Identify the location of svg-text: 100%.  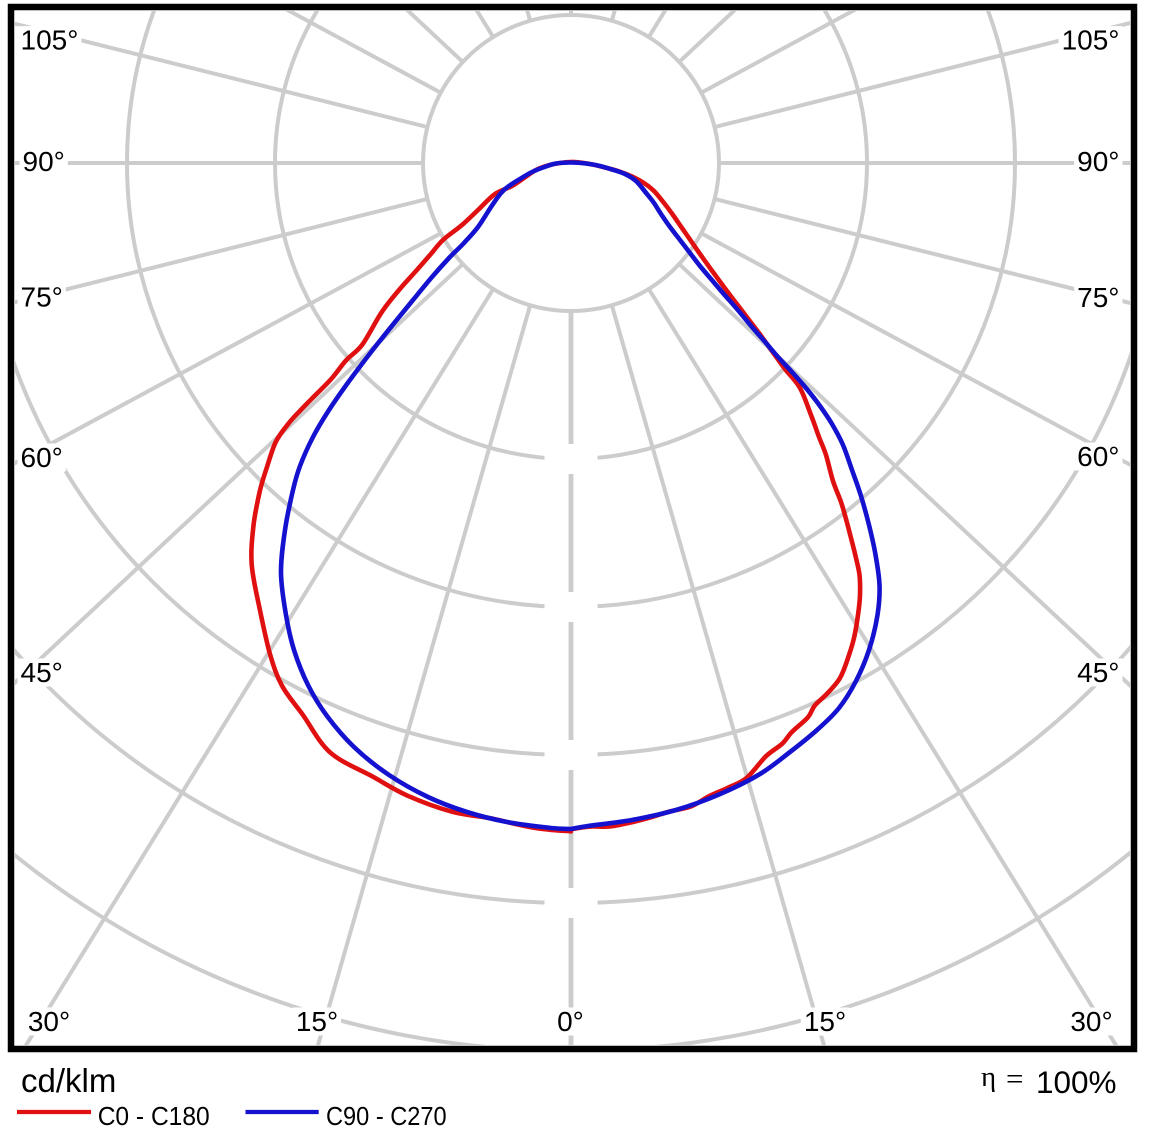
(1076, 1082).